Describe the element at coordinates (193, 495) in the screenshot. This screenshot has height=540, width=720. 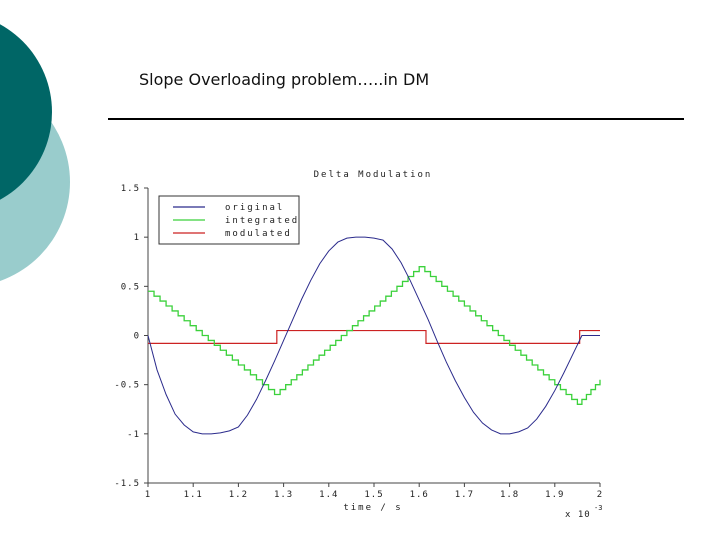
I see `x-tick-label: 1.1` at that location.